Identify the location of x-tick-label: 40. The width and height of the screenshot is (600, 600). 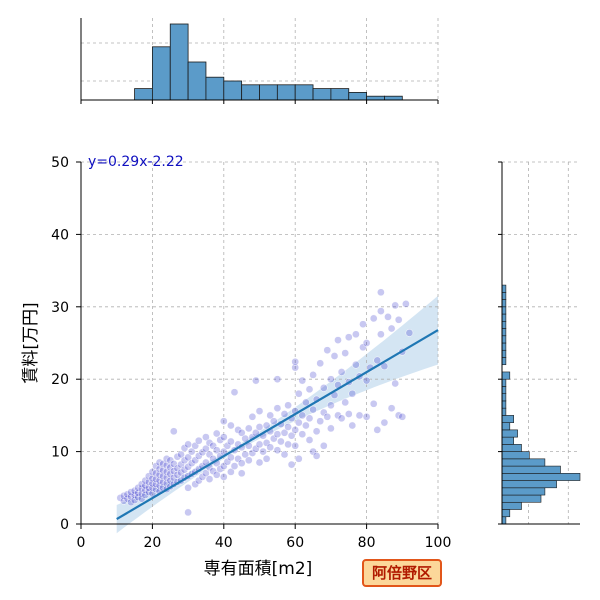
(224, 543).